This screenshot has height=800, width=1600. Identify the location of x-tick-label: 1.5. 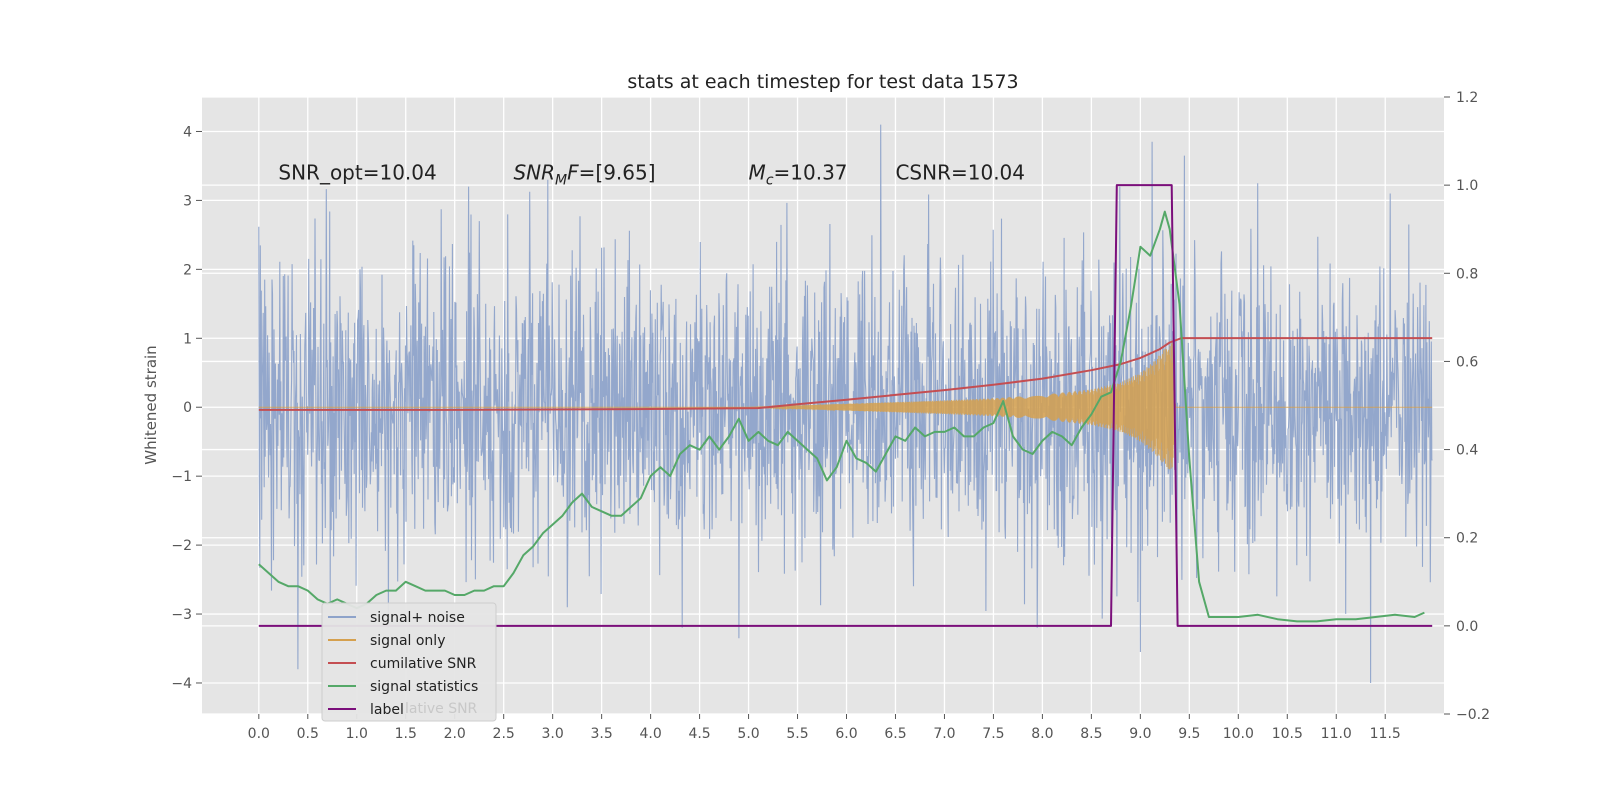
(406, 734).